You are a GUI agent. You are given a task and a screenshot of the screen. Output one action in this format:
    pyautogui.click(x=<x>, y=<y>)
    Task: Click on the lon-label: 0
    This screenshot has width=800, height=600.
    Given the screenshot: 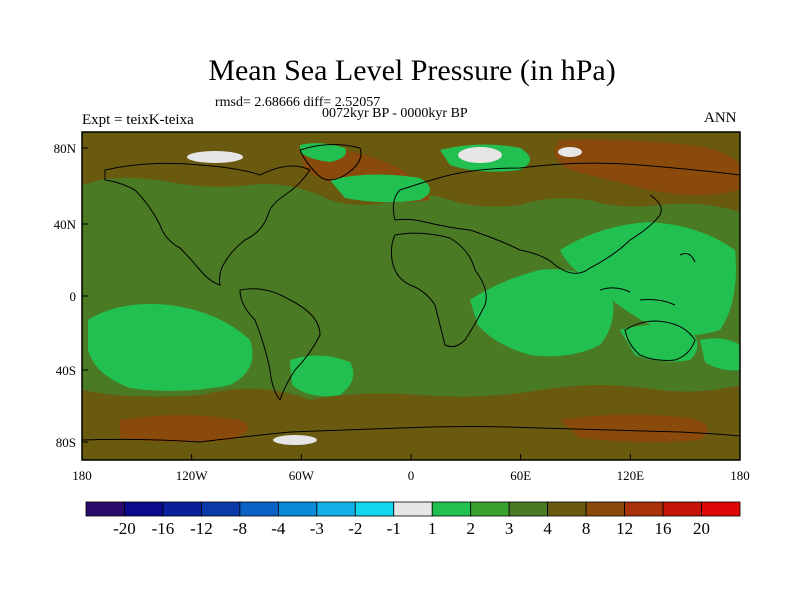 What is the action you would take?
    pyautogui.click(x=411, y=475)
    